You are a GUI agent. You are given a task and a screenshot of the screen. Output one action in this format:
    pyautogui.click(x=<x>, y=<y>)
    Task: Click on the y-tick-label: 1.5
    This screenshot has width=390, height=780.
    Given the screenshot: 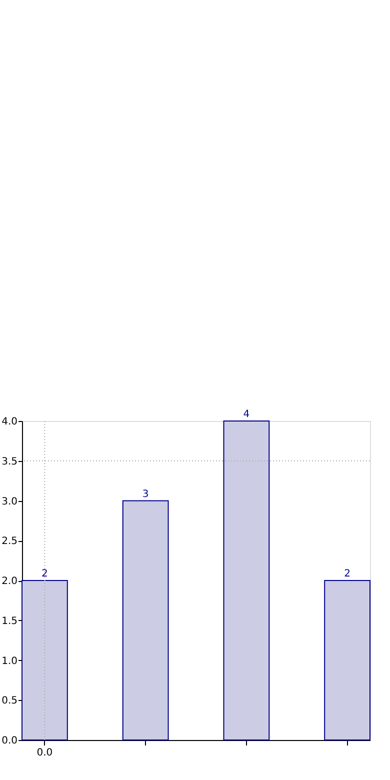 What is the action you would take?
    pyautogui.click(x=10, y=621)
    